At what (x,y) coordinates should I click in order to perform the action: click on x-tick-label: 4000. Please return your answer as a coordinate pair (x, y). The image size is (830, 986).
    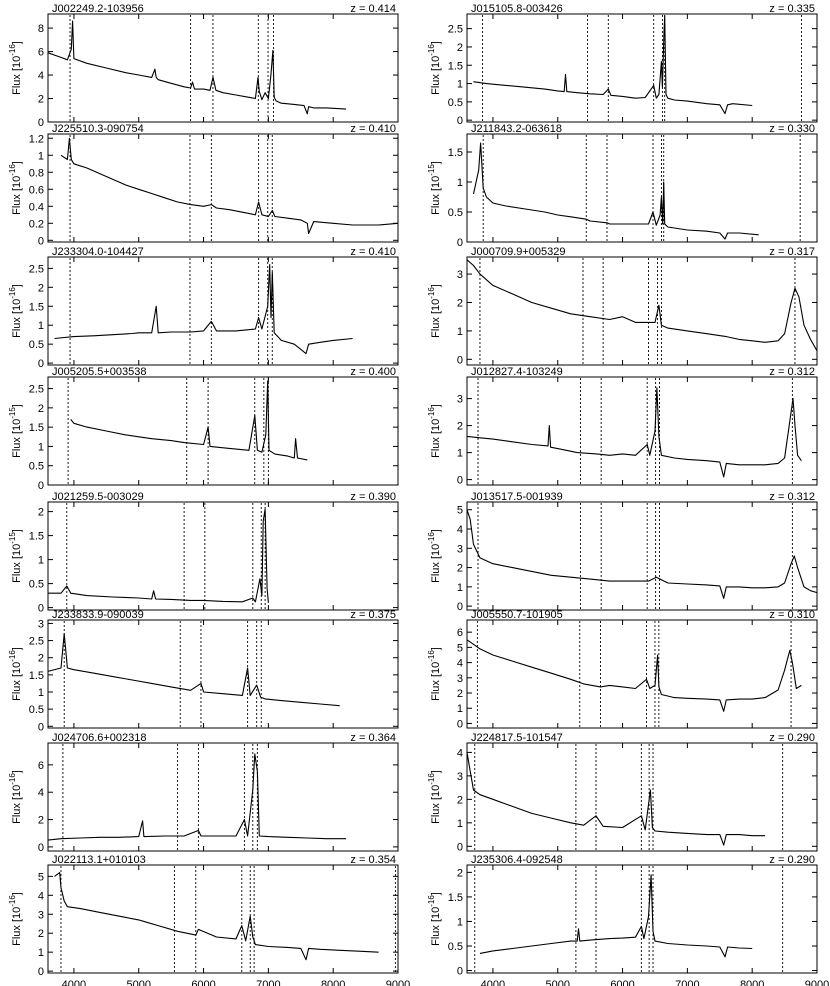
    Looking at the image, I should click on (493, 982).